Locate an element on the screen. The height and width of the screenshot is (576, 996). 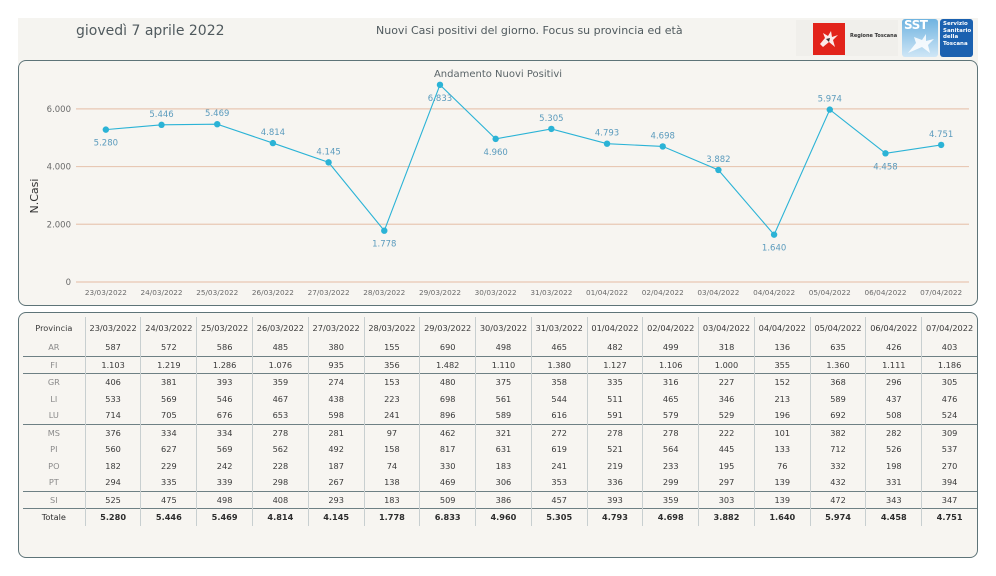
value-cell: 272 is located at coordinates (559, 432).